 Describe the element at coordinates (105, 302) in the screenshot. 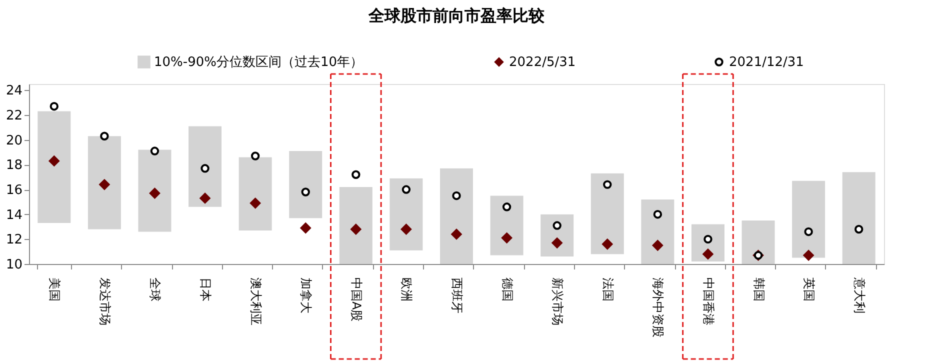

I see `x-tick-label: 发达市场` at that location.